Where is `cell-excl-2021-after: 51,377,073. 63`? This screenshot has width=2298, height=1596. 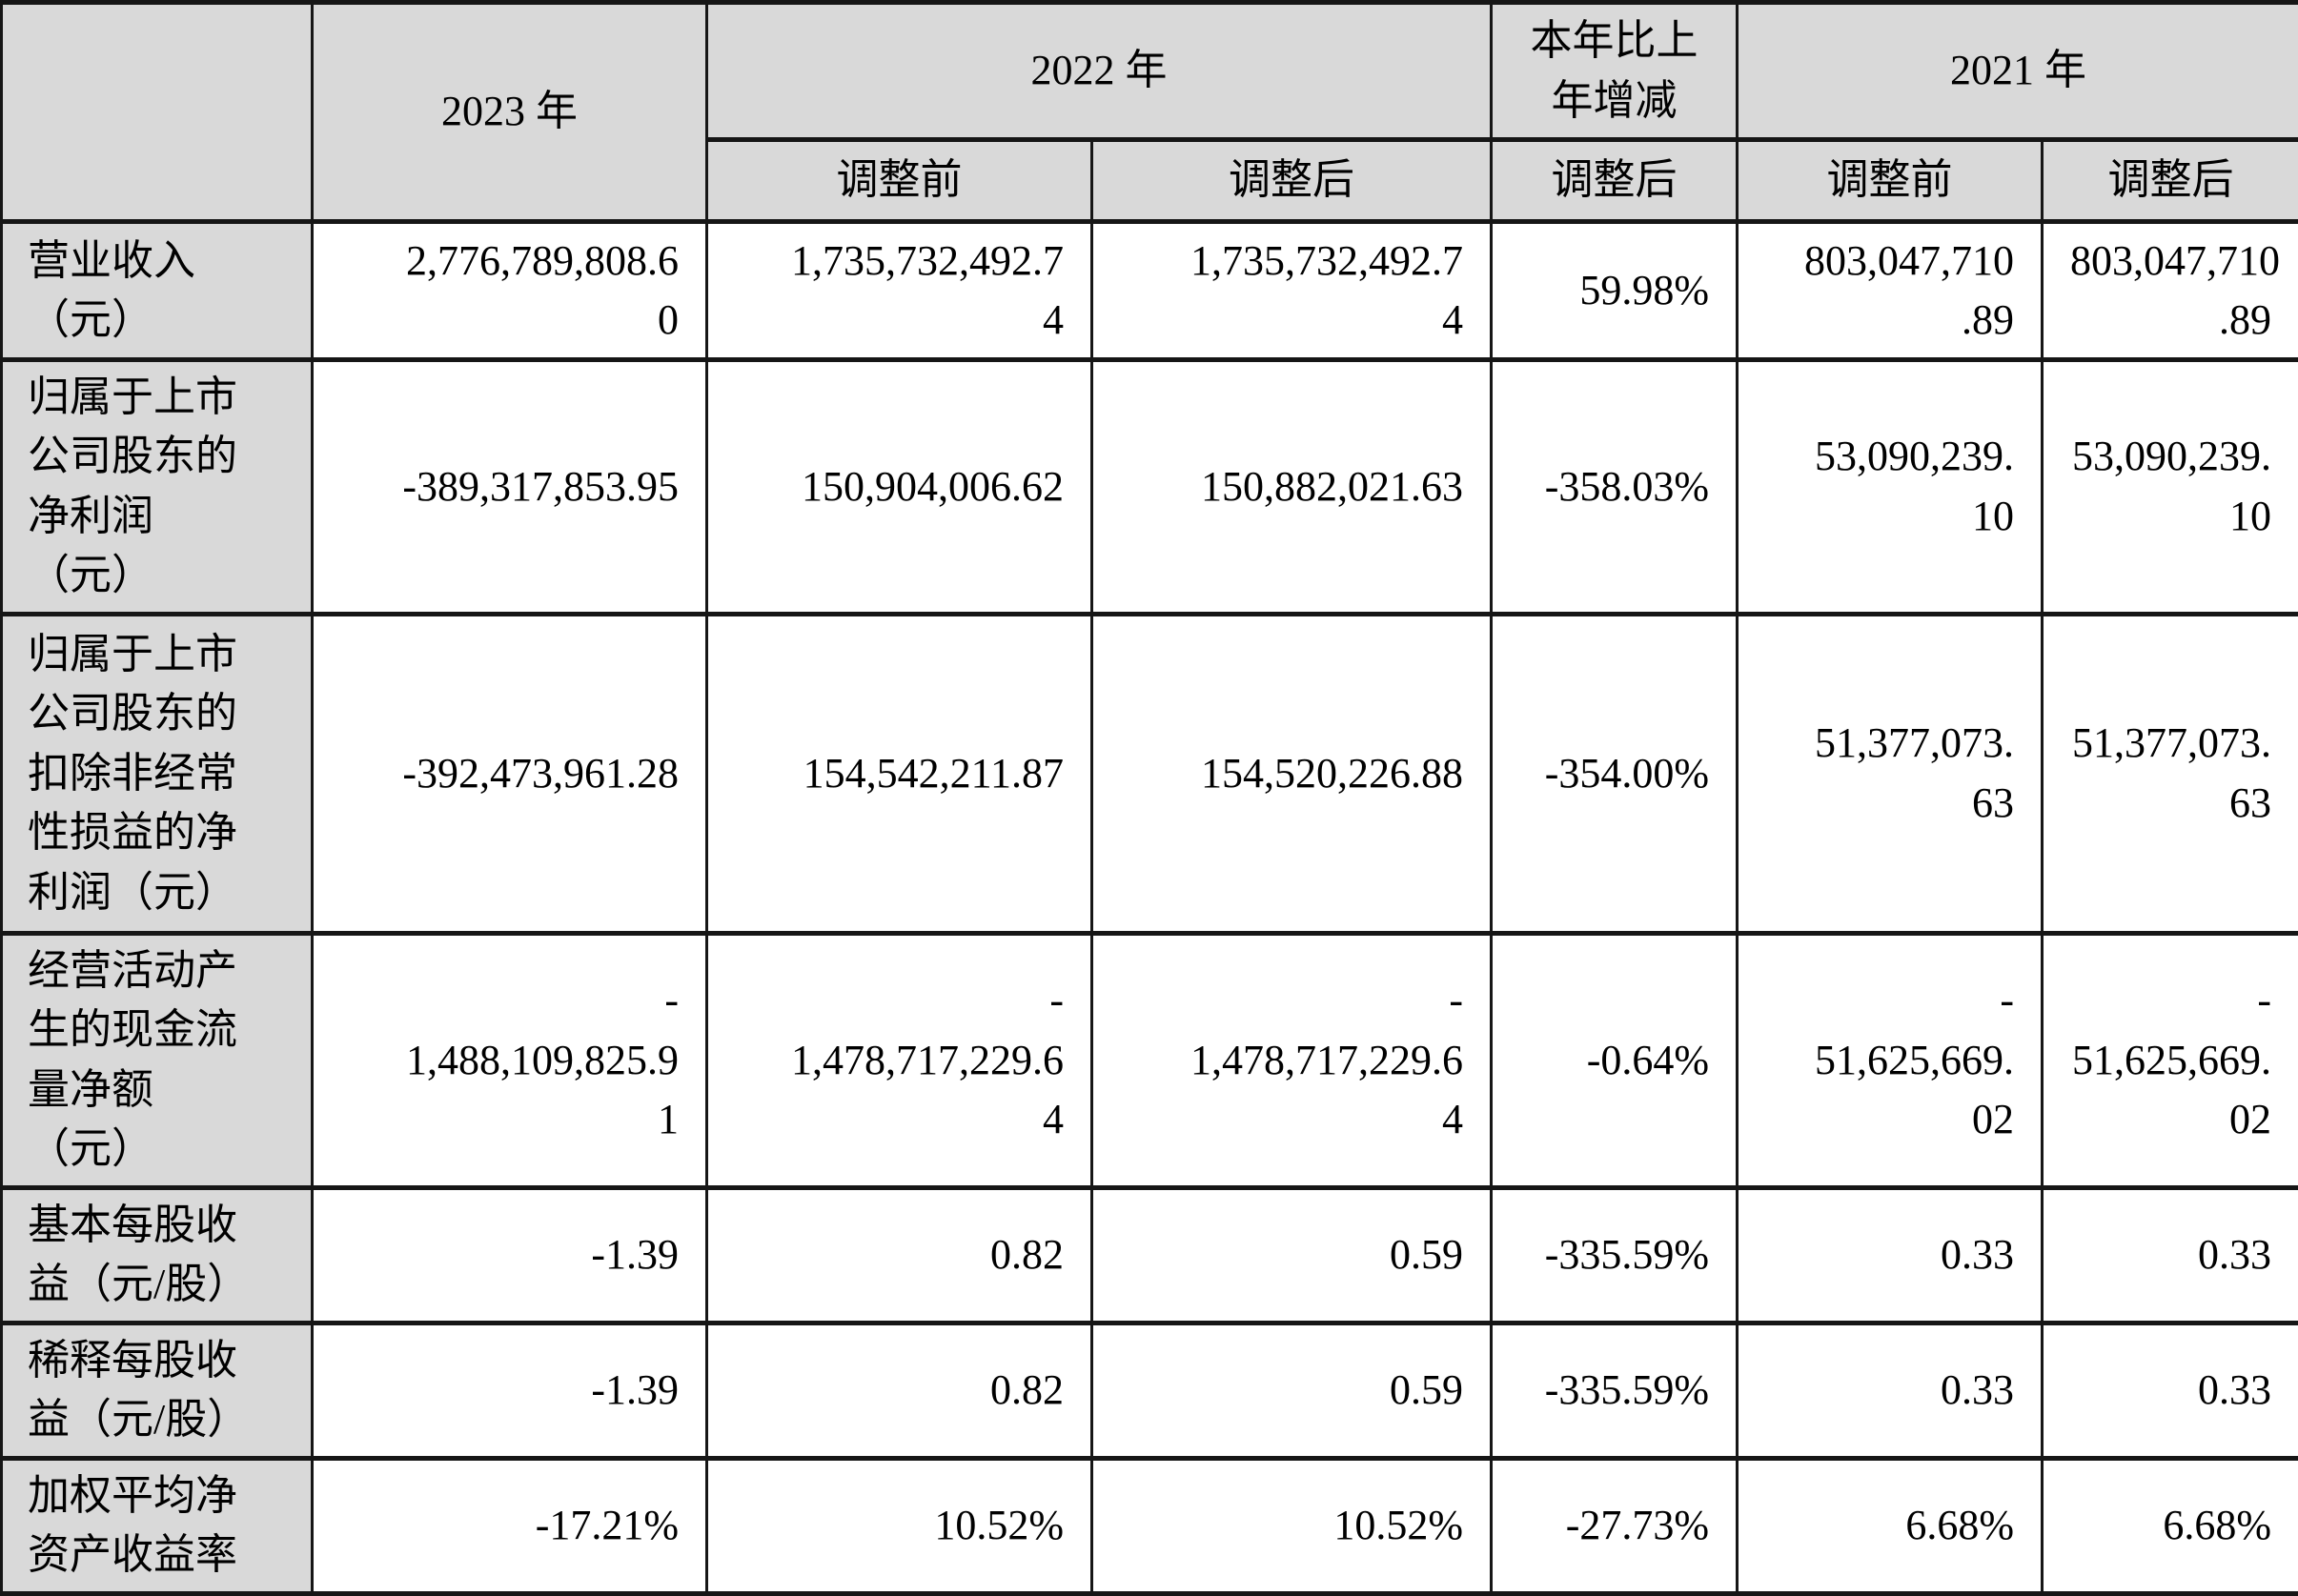 cell-excl-2021-after: 51,377,073. 63 is located at coordinates (2170, 774).